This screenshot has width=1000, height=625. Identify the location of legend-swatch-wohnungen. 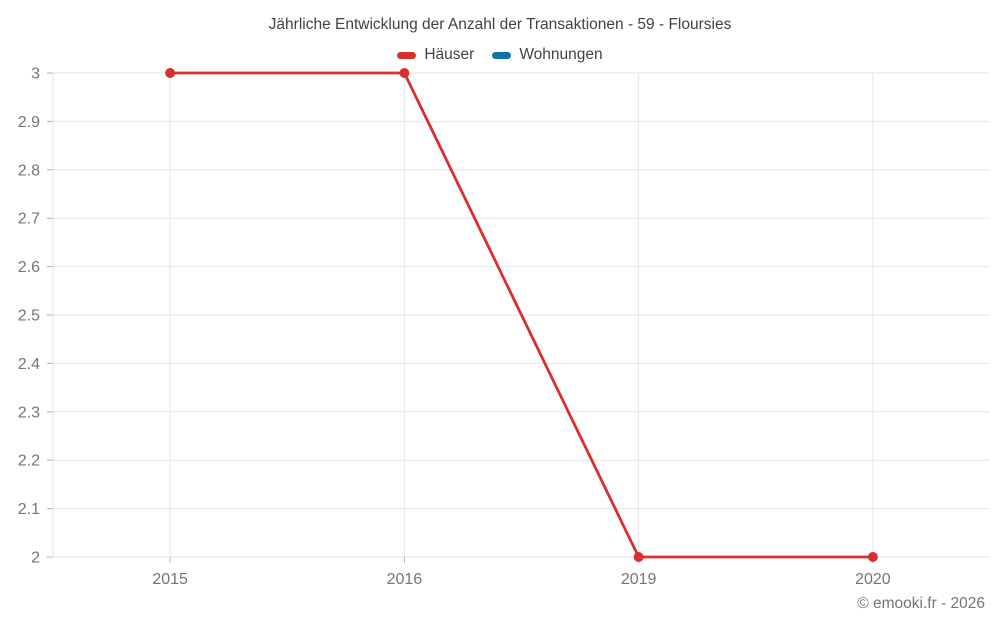
(502, 55).